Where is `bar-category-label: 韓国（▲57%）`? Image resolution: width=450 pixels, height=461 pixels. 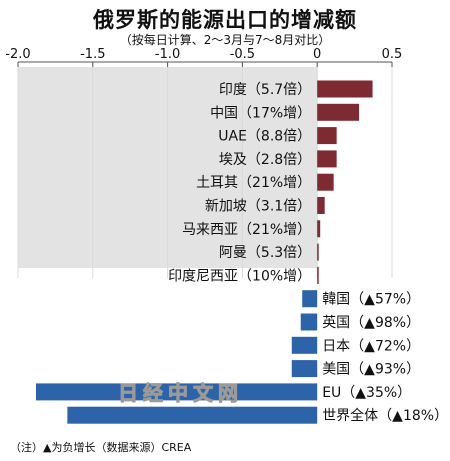 bar-category-label: 韓国（▲57%） is located at coordinates (371, 300).